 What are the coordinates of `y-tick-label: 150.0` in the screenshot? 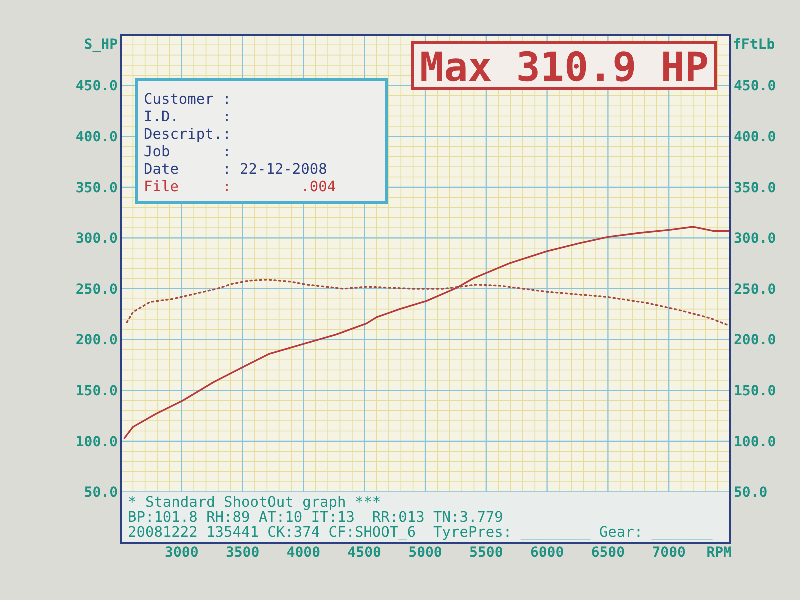 It's located at (97, 392).